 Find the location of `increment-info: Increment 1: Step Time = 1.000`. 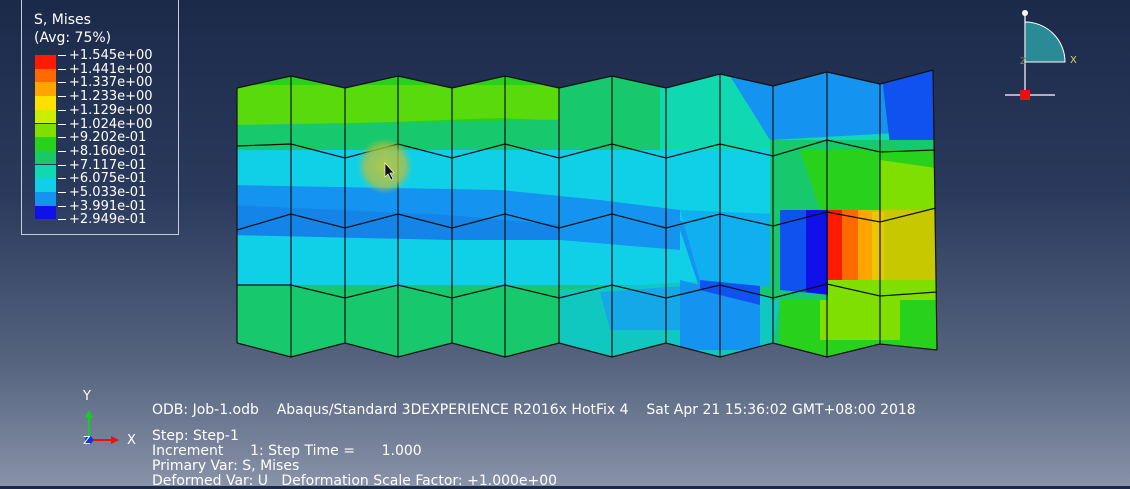

increment-info: Increment 1: Step Time = 1.000 is located at coordinates (287, 451).